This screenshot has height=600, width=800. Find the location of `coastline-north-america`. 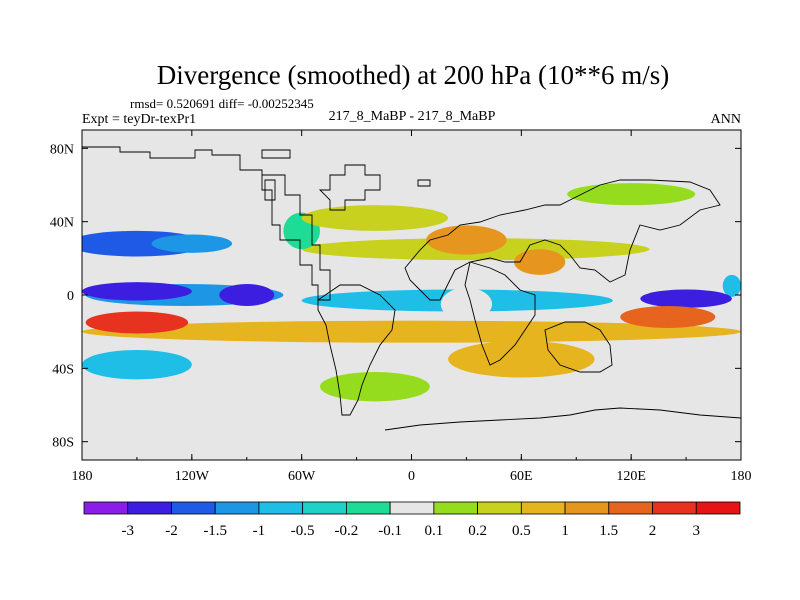

coastline-north-america is located at coordinates (206, 223).